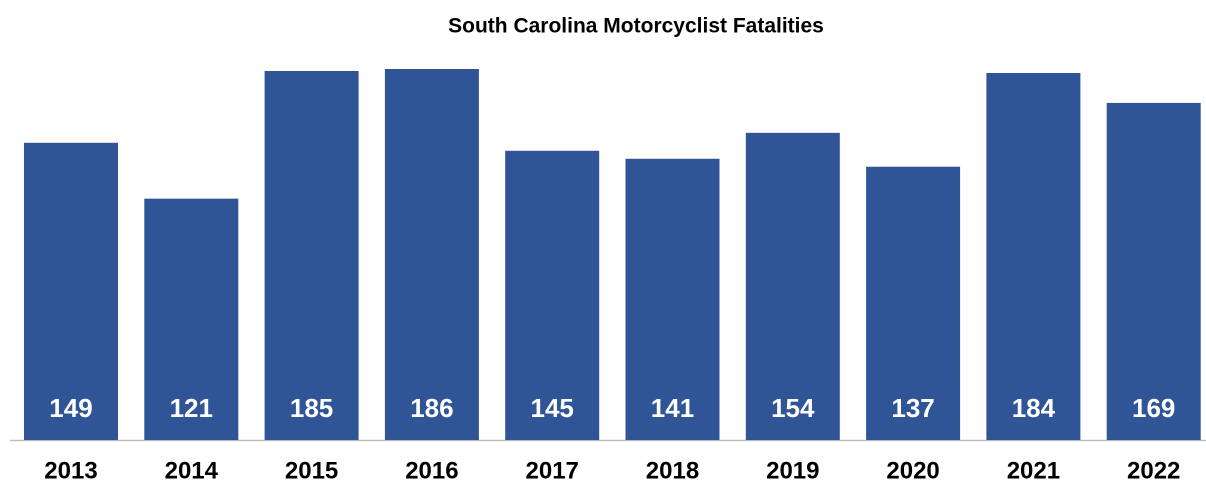 The height and width of the screenshot is (498, 1206). I want to click on x-tick-label: 2018, so click(672, 470).